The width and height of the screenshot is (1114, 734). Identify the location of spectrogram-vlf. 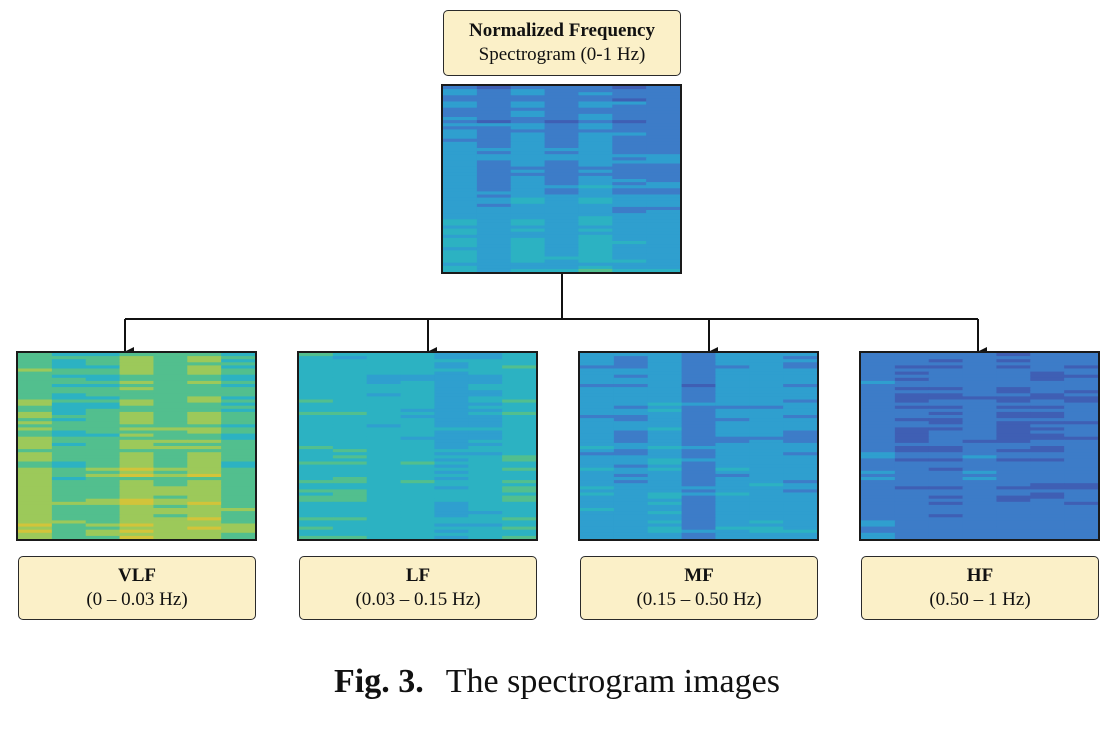
(136, 446).